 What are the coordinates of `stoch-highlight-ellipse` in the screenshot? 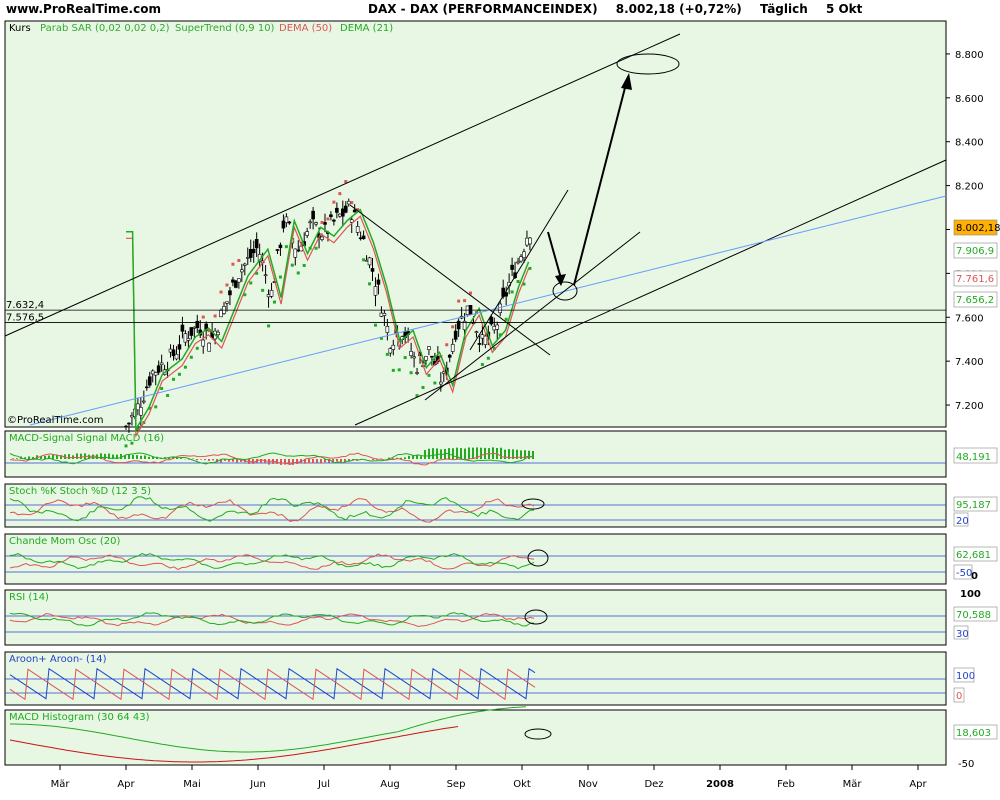 It's located at (533, 504).